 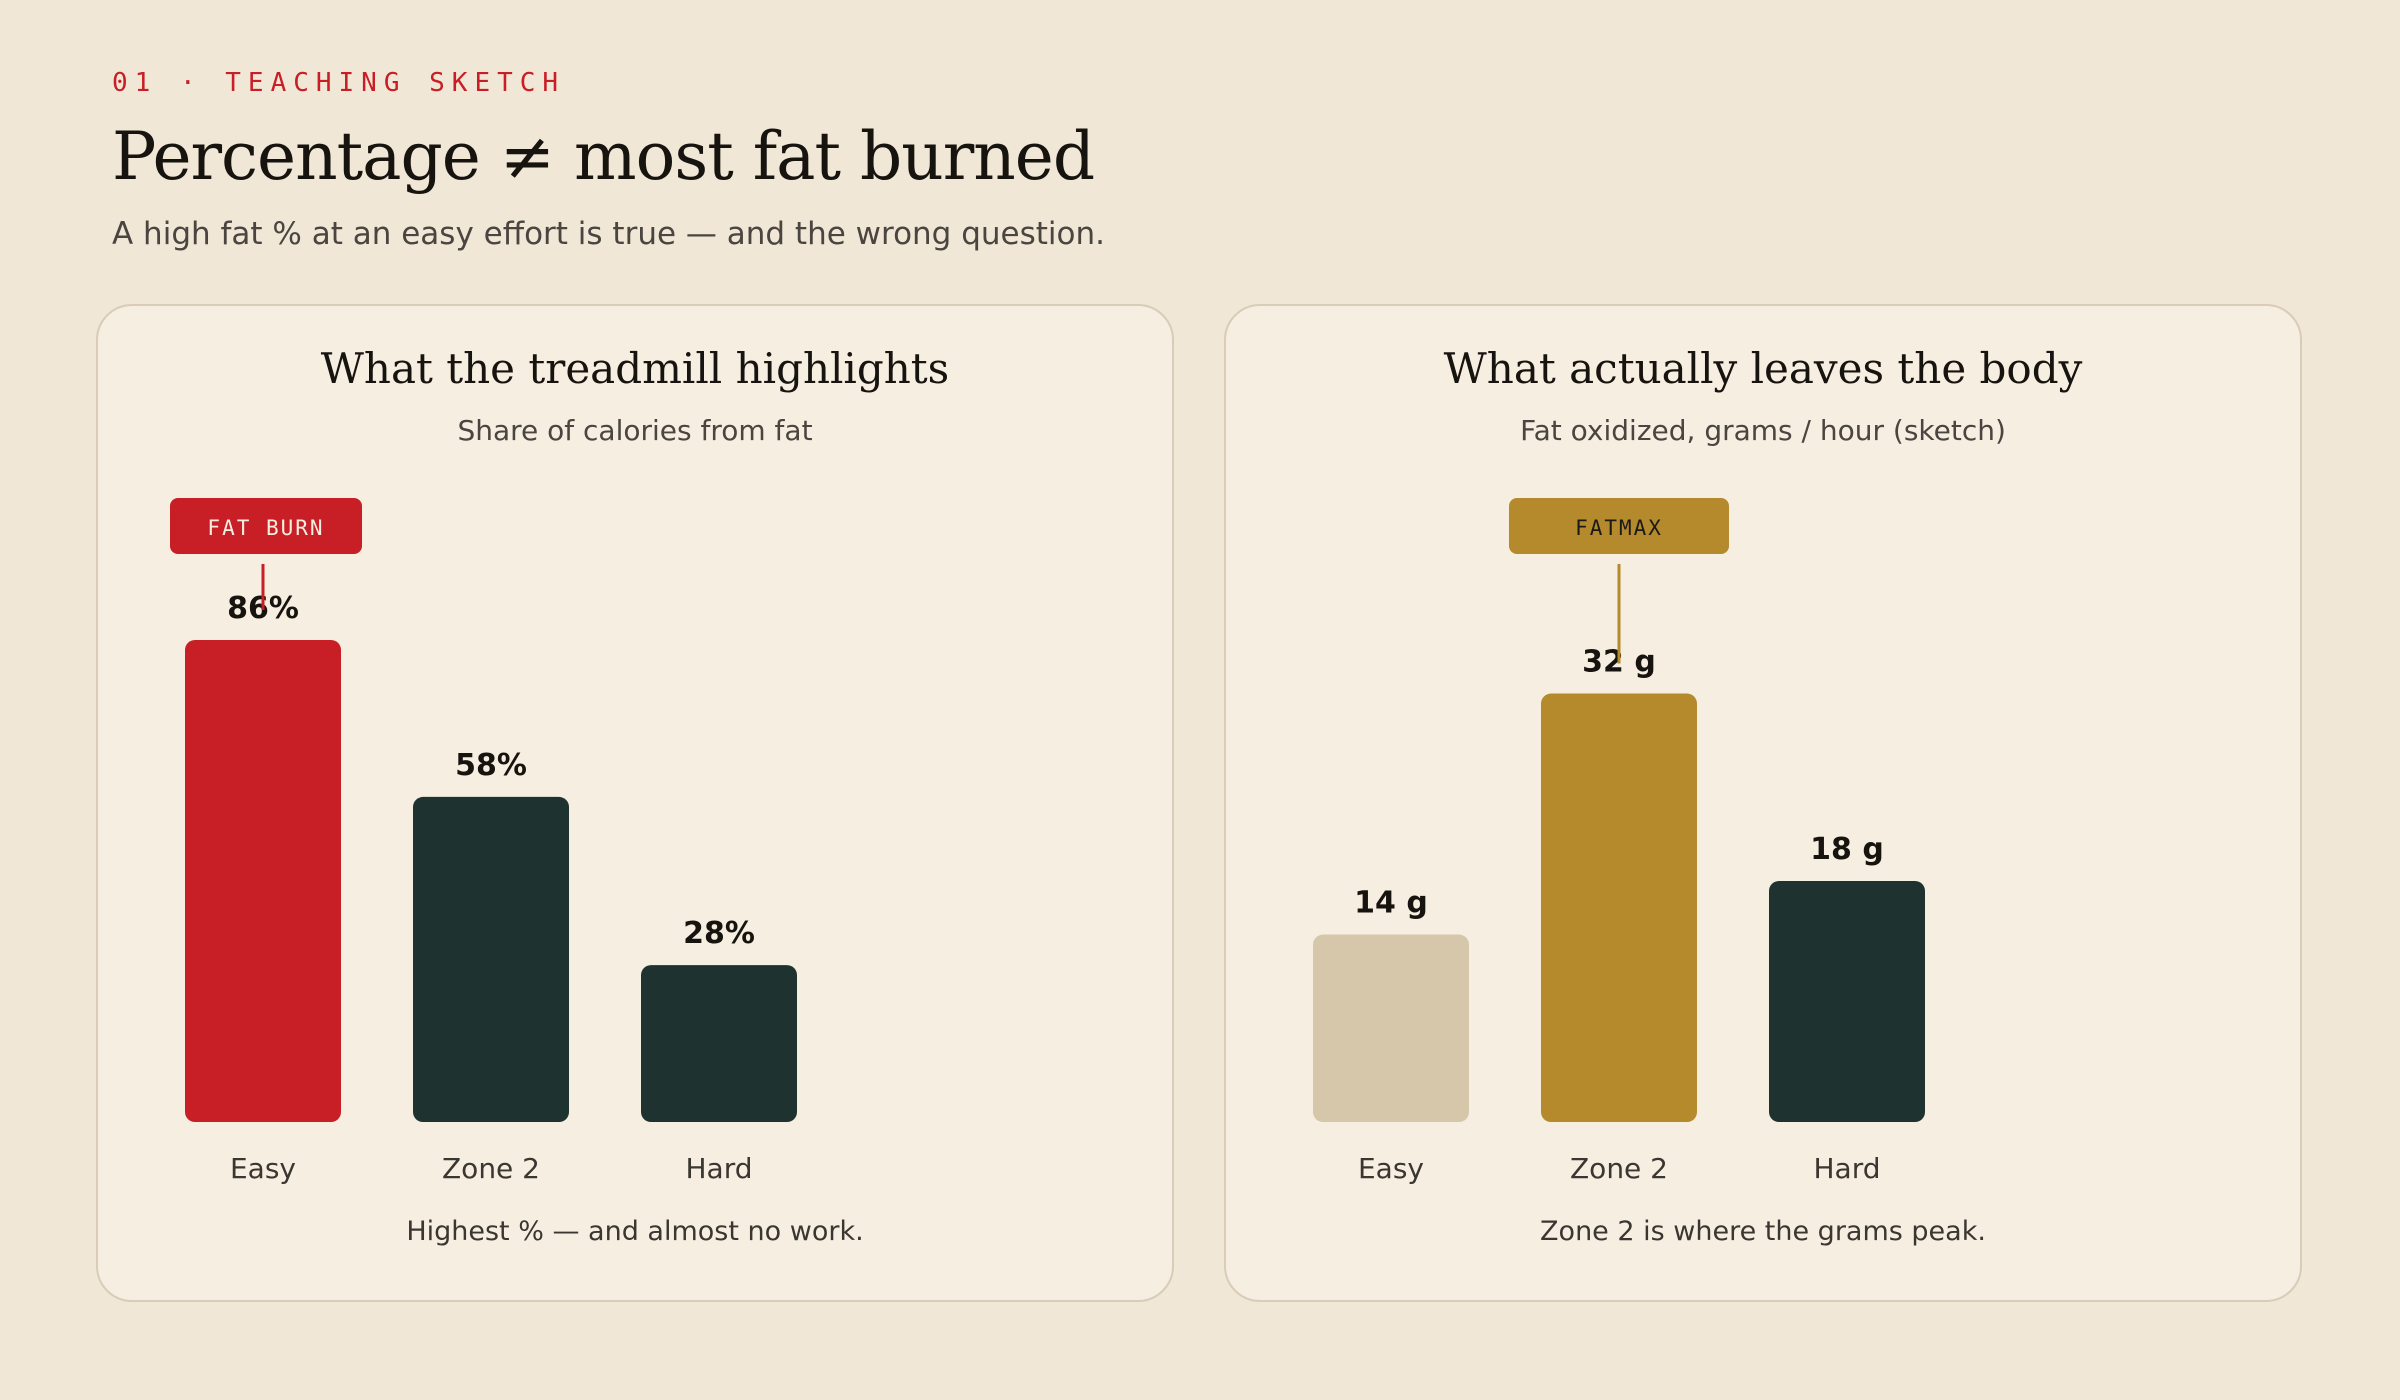 What do you see at coordinates (635, 1231) in the screenshot?
I see `chart-footnote: Highest % — and almost no work.` at bounding box center [635, 1231].